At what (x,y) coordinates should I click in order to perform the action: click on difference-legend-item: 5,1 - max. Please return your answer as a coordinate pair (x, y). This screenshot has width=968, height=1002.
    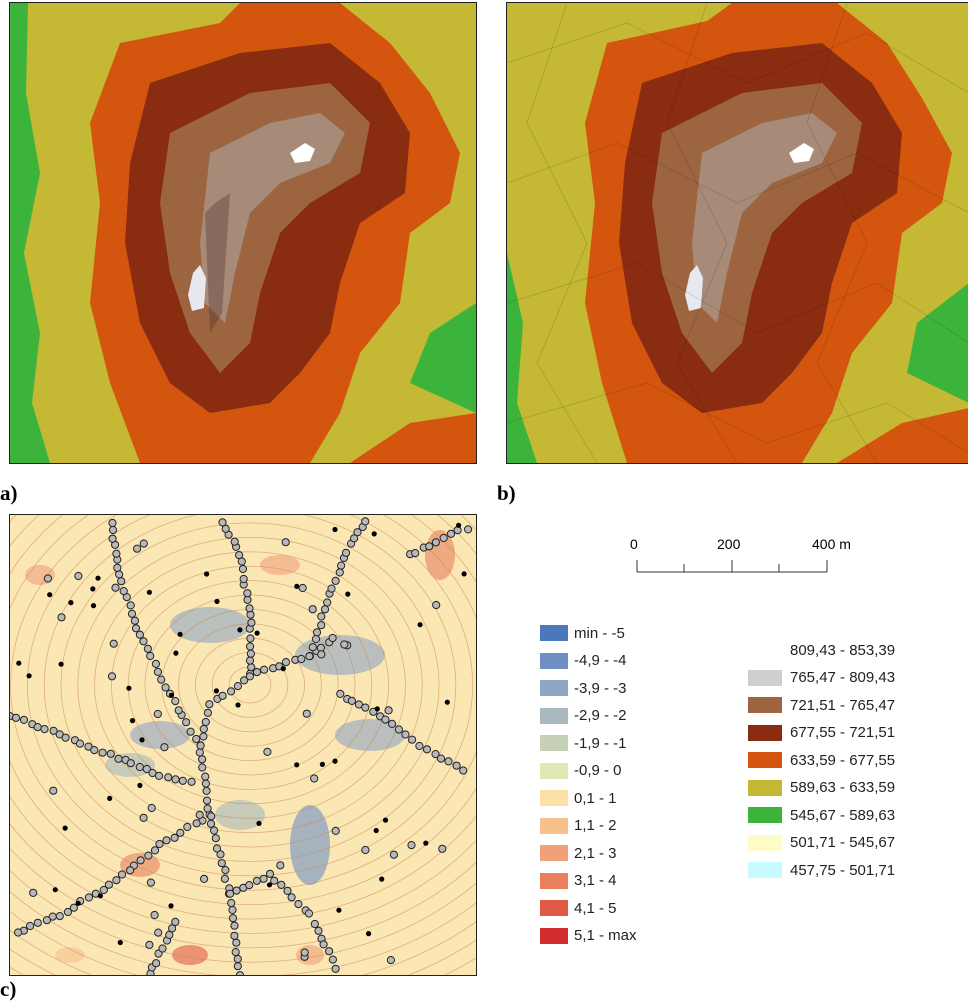
    Looking at the image, I should click on (588, 936).